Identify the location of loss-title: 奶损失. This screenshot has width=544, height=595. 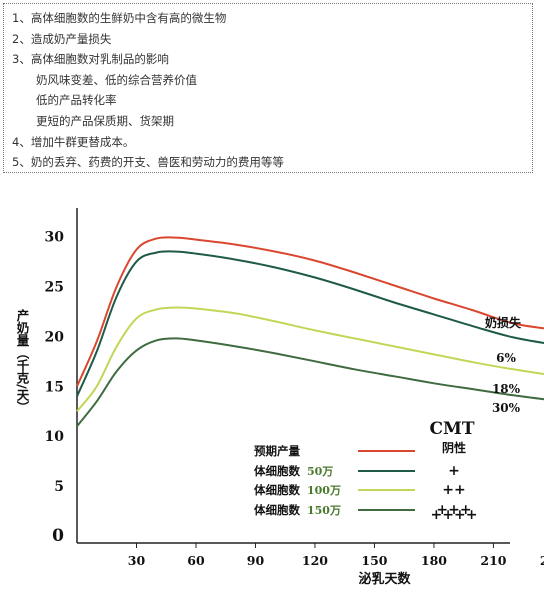
(503, 322).